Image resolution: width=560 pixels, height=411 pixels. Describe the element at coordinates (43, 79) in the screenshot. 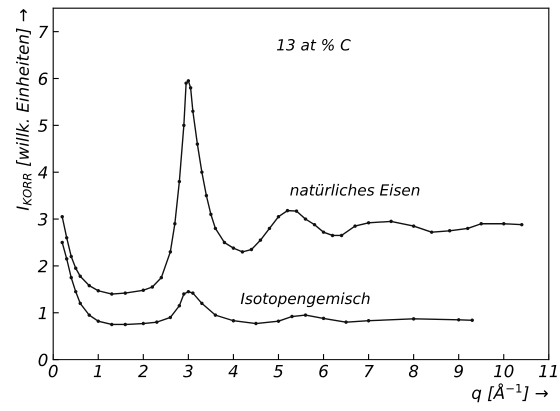

I see `y-tick-label: 6` at that location.